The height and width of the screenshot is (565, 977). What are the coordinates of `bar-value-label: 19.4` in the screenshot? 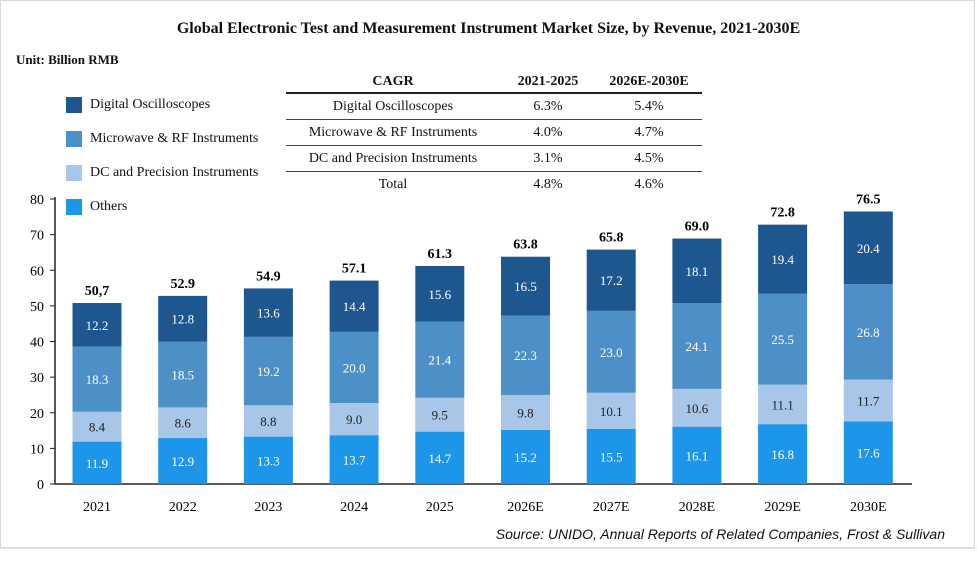 It's located at (782, 259).